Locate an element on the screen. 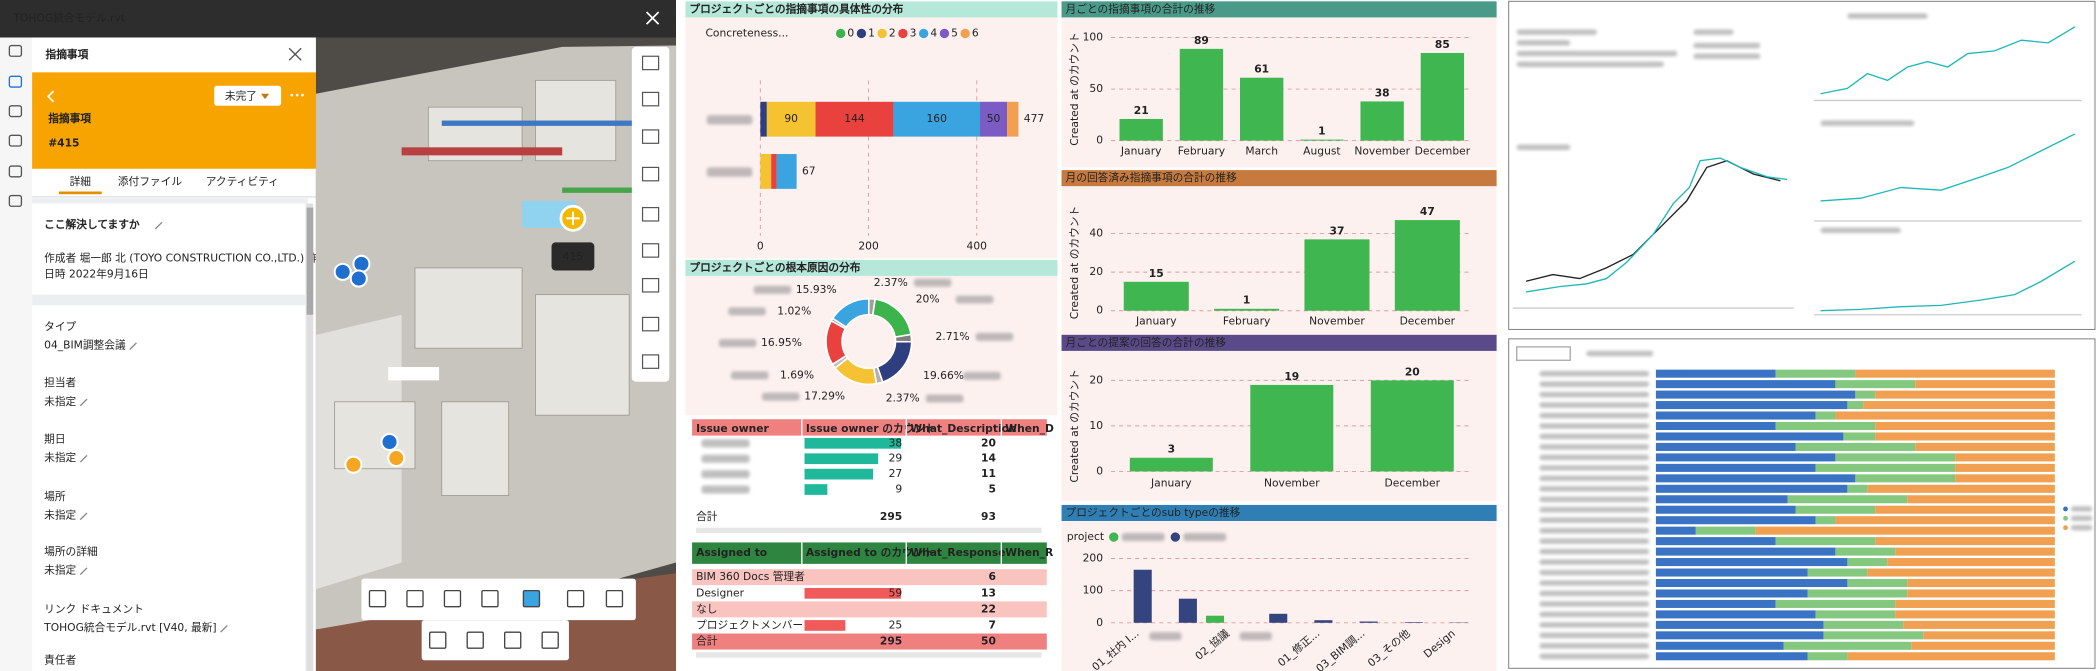 The width and height of the screenshot is (2099, 671). data-label: 47 is located at coordinates (1427, 211).